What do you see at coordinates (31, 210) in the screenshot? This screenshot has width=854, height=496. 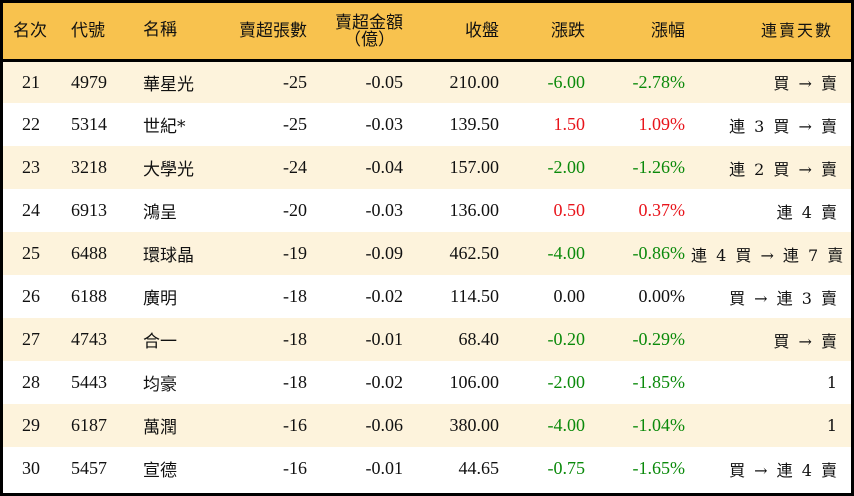 I see `rank-cell: 24` at bounding box center [31, 210].